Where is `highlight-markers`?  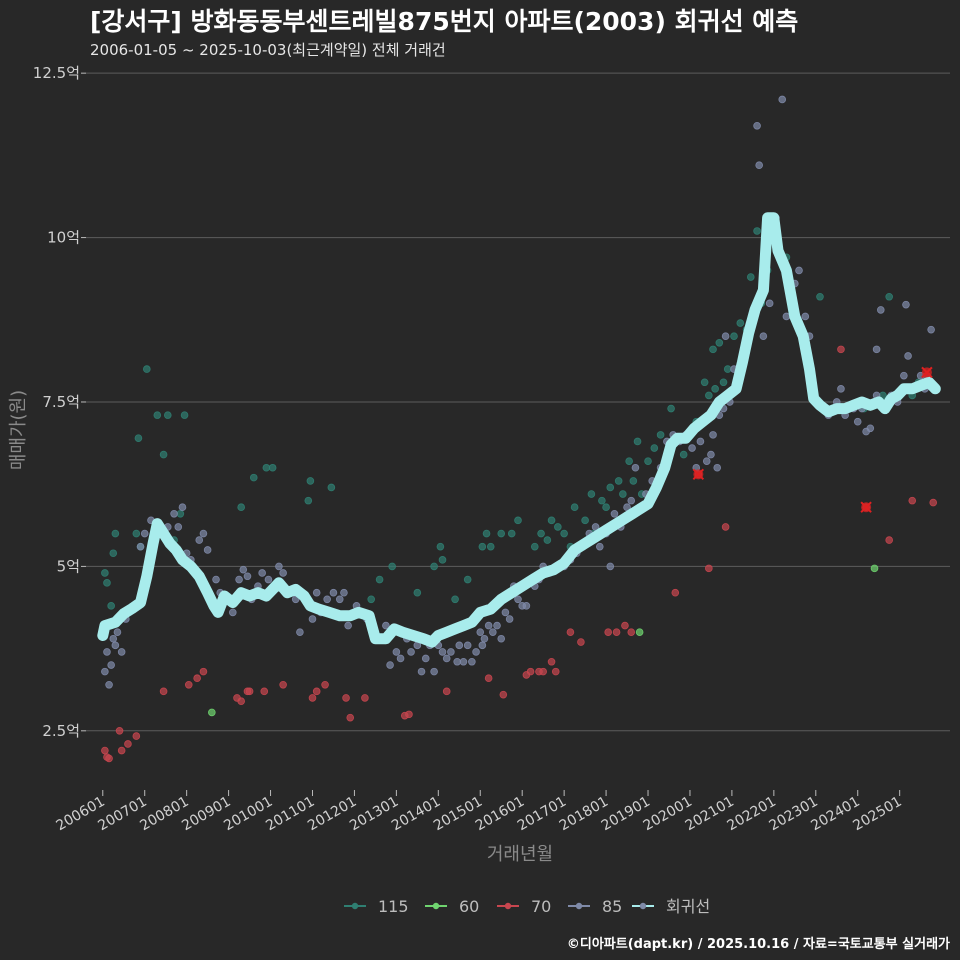 highlight-markers is located at coordinates (812, 439).